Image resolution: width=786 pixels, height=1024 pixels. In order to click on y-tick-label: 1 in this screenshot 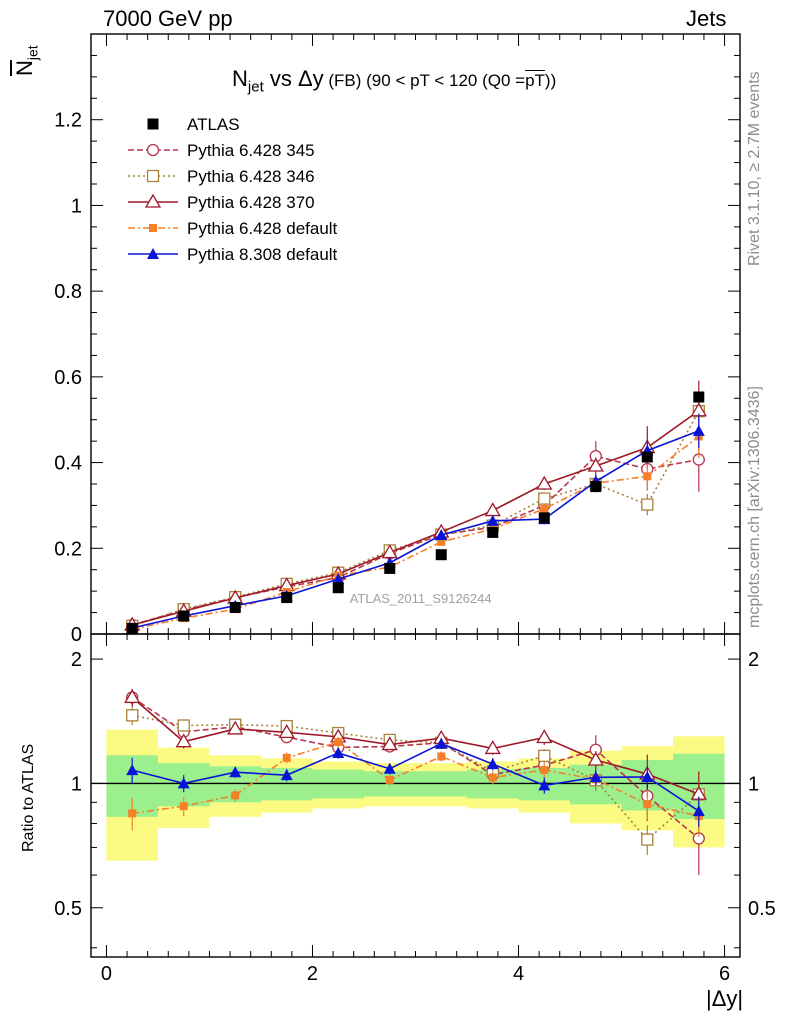, I will do `click(76, 206)`.